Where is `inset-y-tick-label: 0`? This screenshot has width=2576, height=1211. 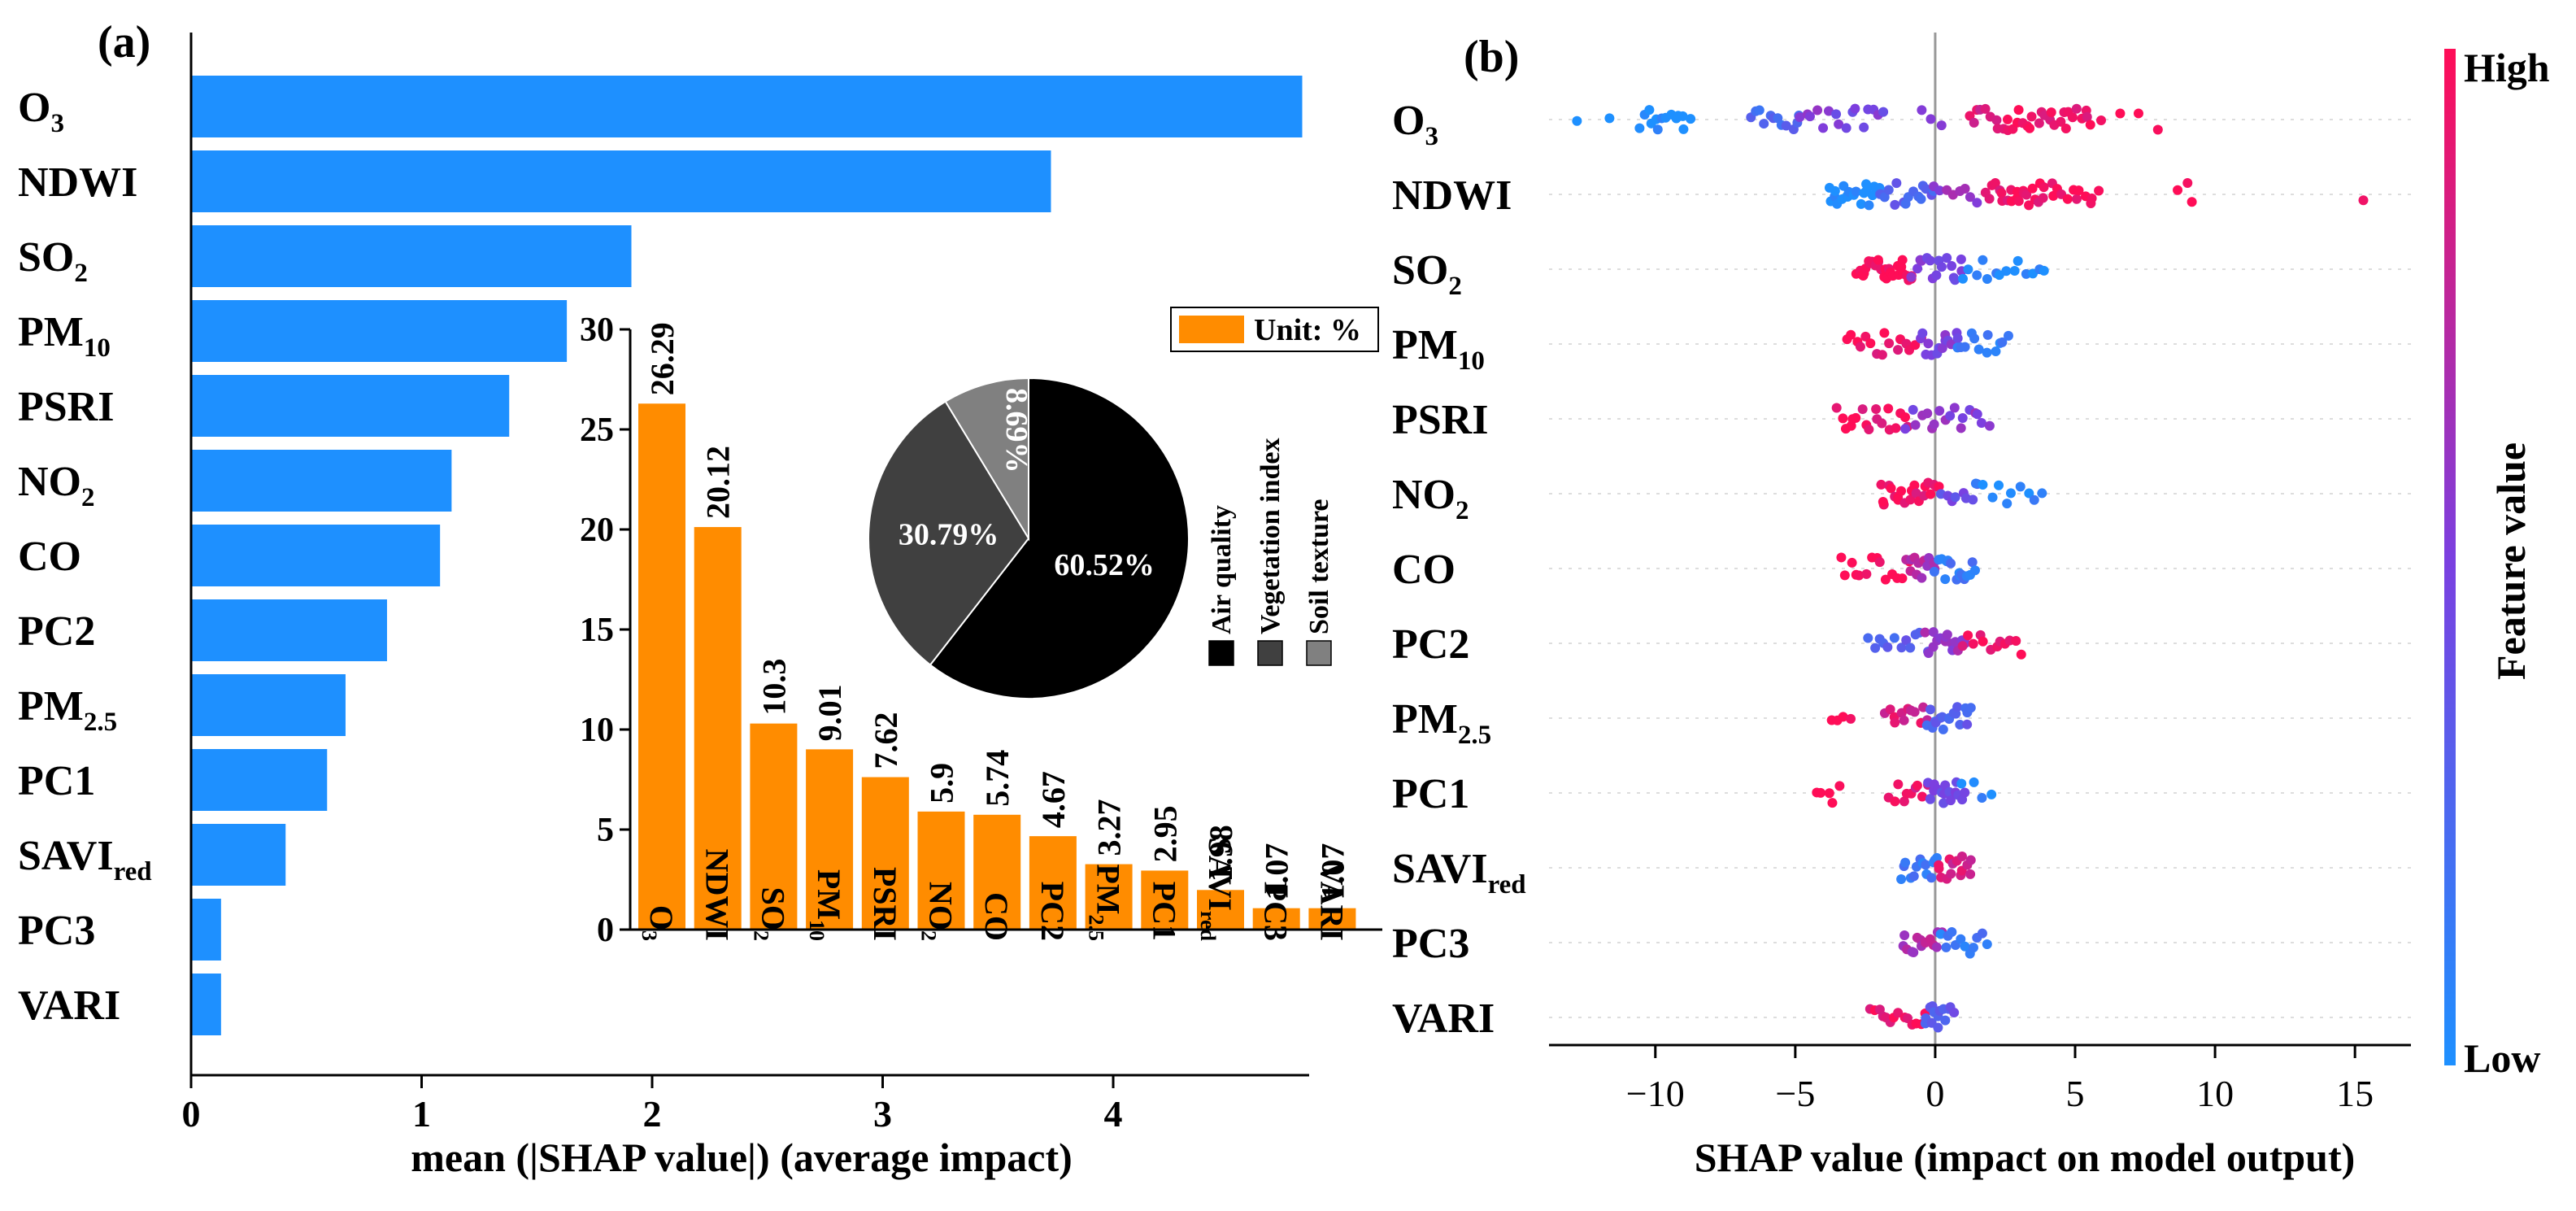 inset-y-tick-label: 0 is located at coordinates (605, 930).